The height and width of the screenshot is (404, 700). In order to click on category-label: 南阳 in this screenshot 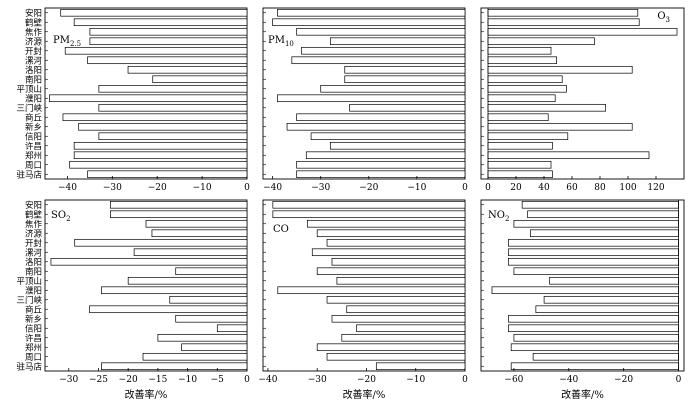, I will do `click(33, 79)`.